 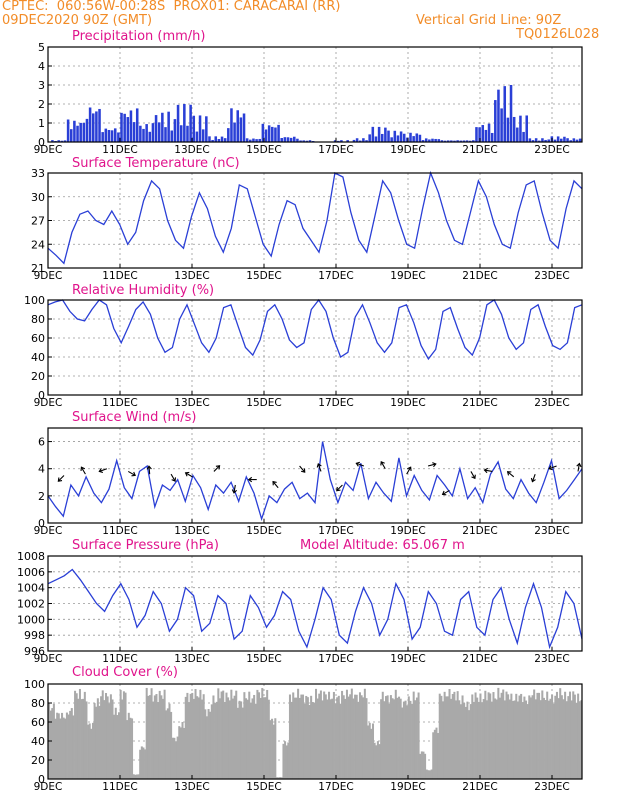 I want to click on wind-xtick-label: 15DEC, so click(x=263, y=531).